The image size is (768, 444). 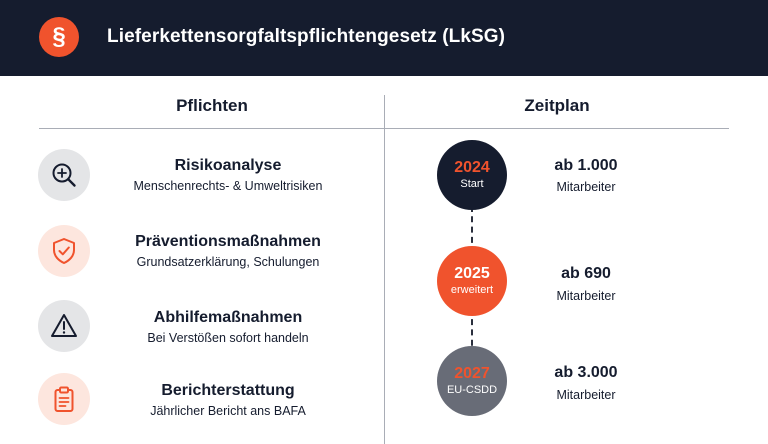 What do you see at coordinates (212, 105) in the screenshot?
I see `column-heading-duties: Pflichten` at bounding box center [212, 105].